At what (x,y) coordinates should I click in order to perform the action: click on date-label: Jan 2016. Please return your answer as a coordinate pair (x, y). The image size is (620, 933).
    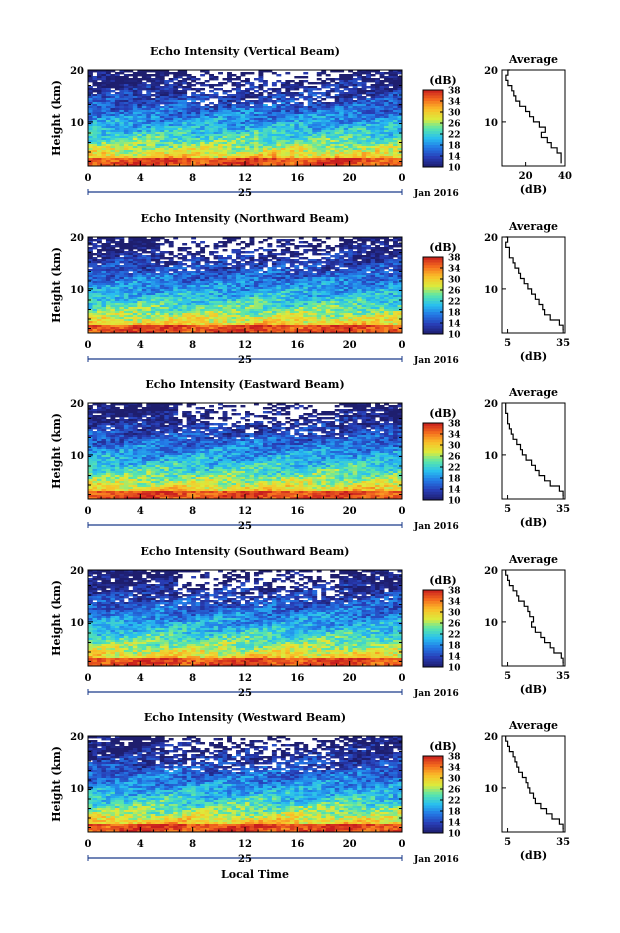
    Looking at the image, I should click on (436, 194).